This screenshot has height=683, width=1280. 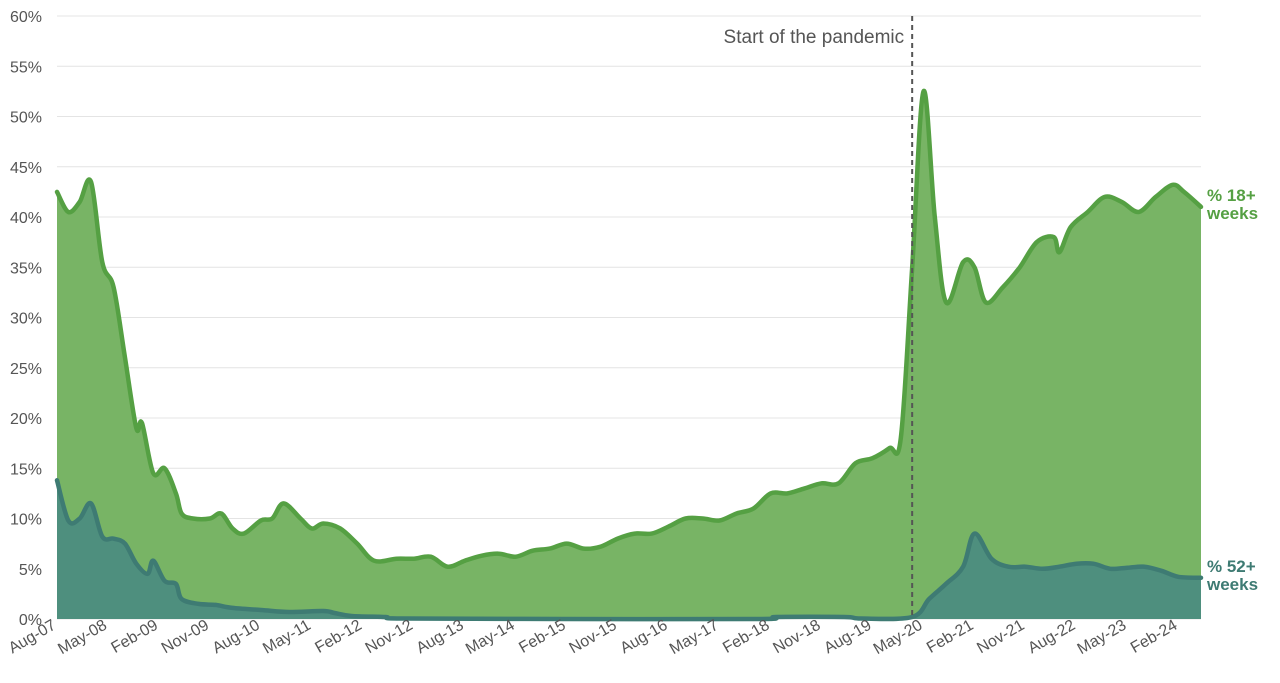 What do you see at coordinates (1232, 213) in the screenshot?
I see `series-18-weeks-label: weeks` at bounding box center [1232, 213].